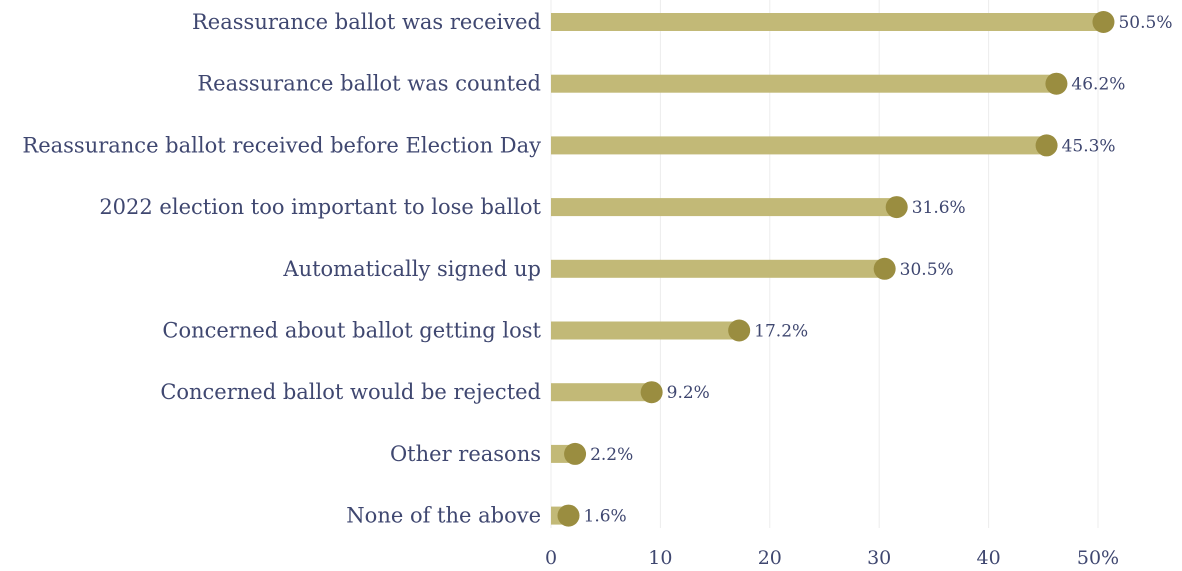 The height and width of the screenshot is (571, 1182). I want to click on x-tick-label: 20, so click(770, 558).